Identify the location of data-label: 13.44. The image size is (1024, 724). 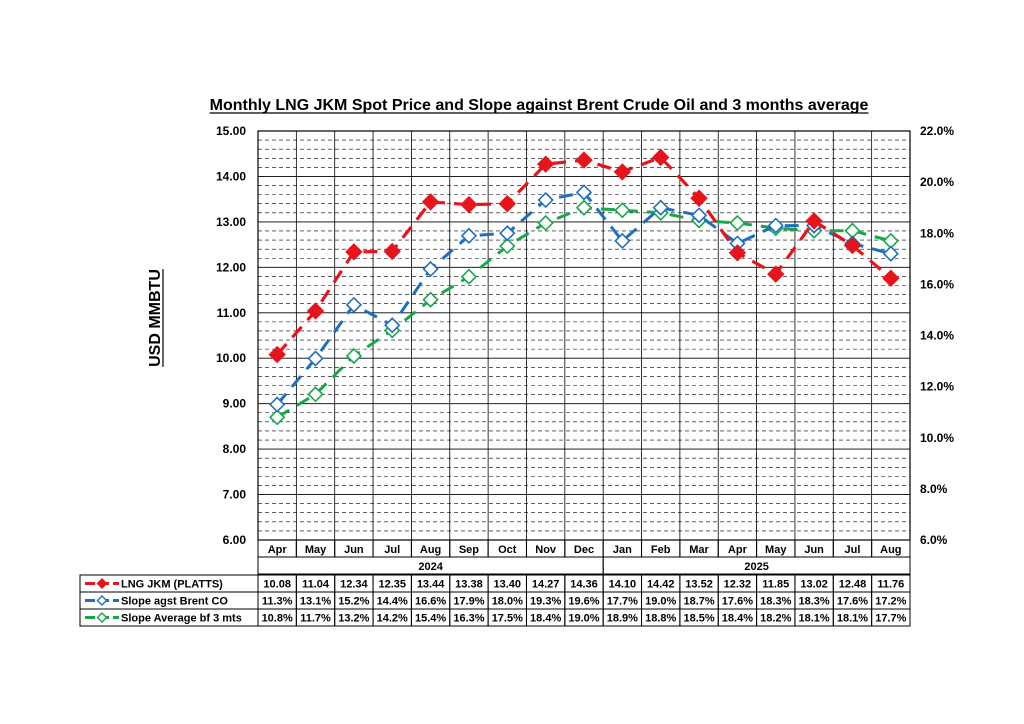
(431, 585).